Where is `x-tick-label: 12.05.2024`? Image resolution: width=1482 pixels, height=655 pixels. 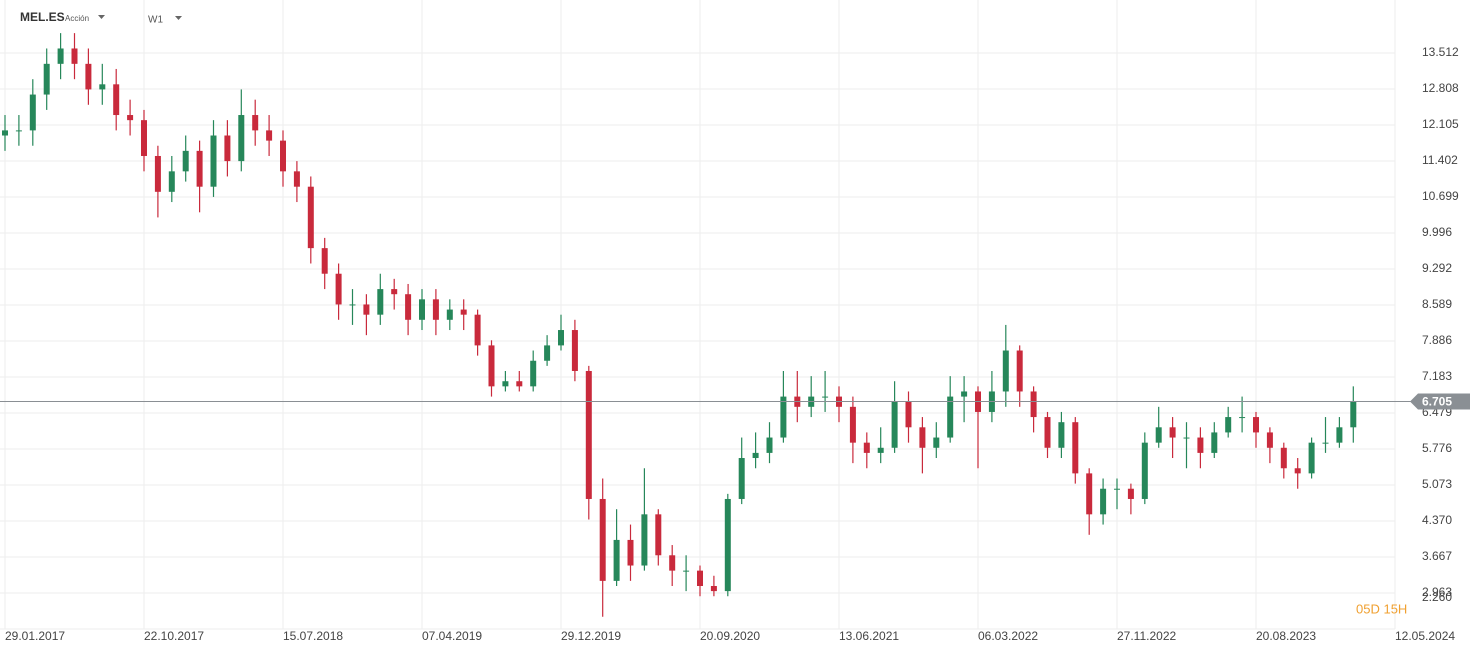
x-tick-label: 12.05.2024 is located at coordinates (1425, 636).